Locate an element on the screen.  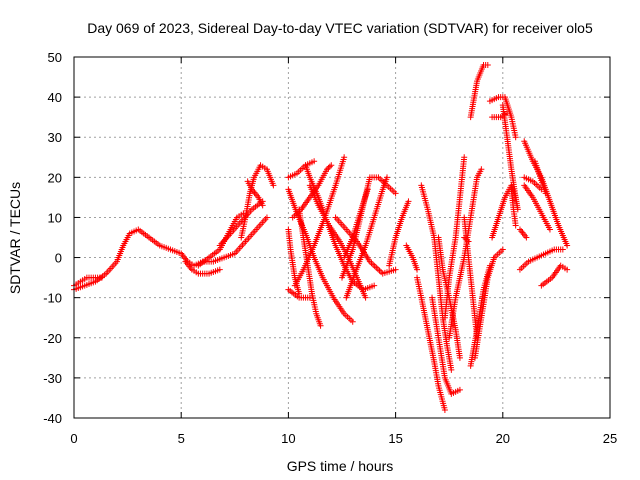
y-tick-label: 10 is located at coordinates (55, 217).